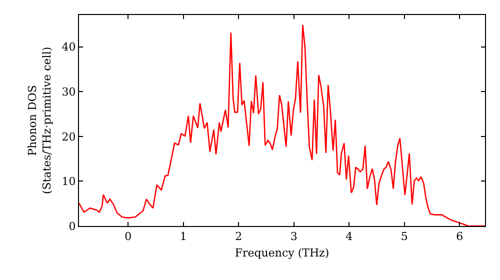 The image size is (500, 280). Describe the element at coordinates (238, 237) in the screenshot. I see `x-tick-label: 2` at that location.